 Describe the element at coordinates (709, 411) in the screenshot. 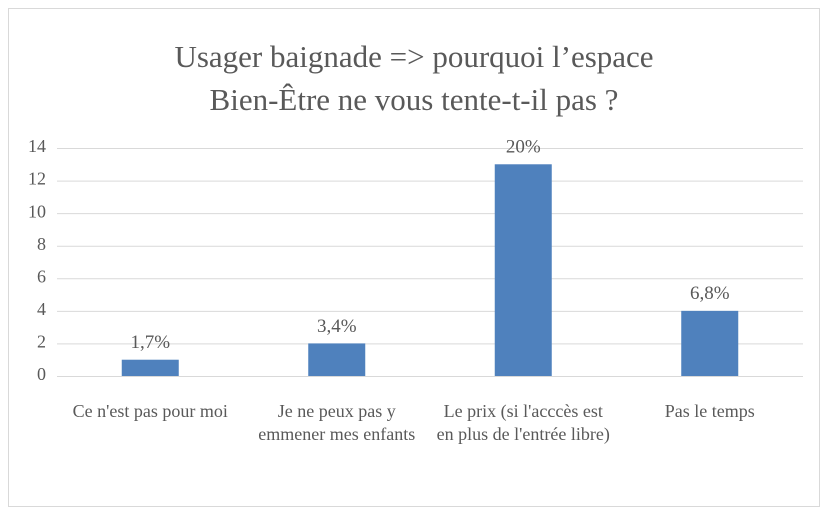

I see `x-tick-label: Pas le temps` at that location.